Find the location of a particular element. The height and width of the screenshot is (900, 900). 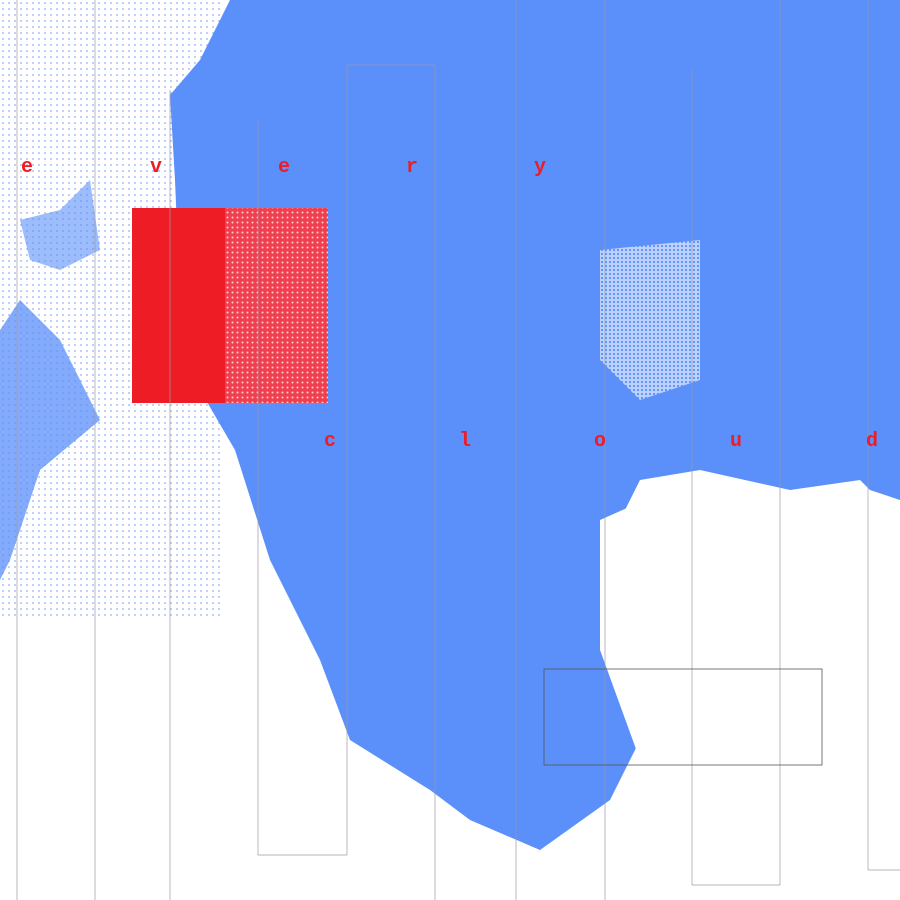

left-cloud-fragment is located at coordinates (50, 440).